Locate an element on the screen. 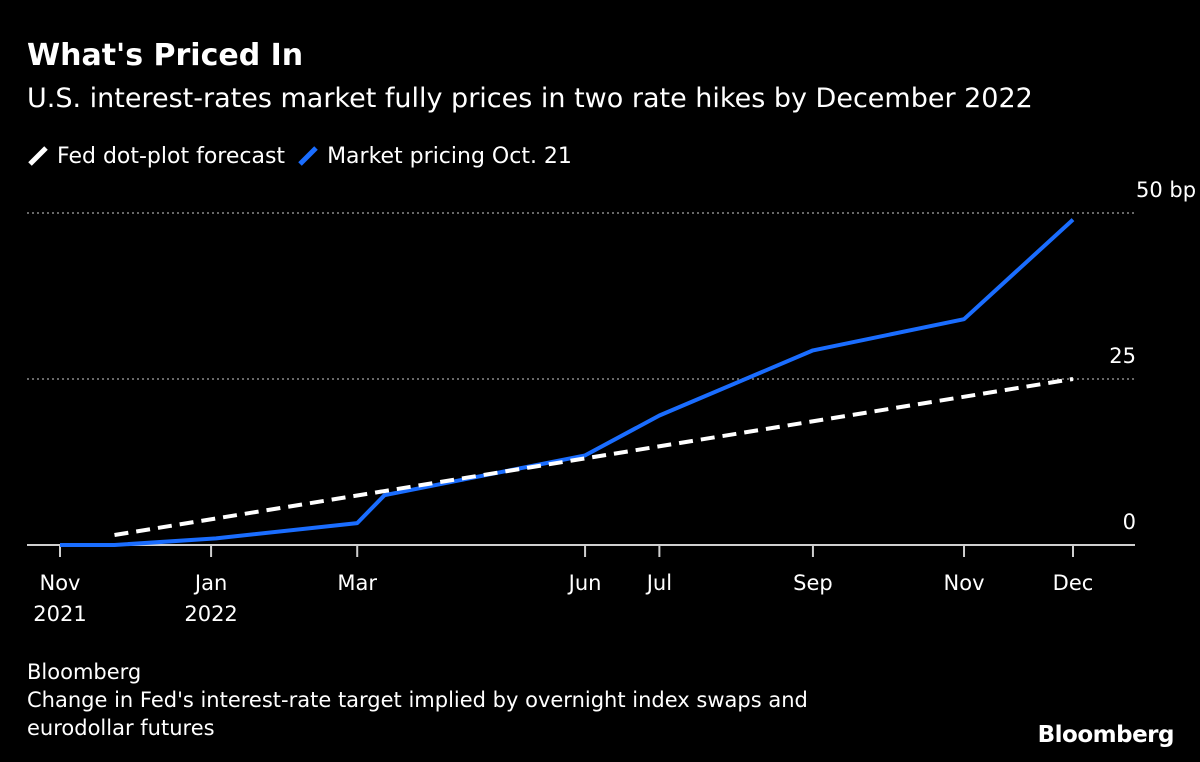 The image size is (1200, 762). y-tick-label: 25 is located at coordinates (1122, 356).